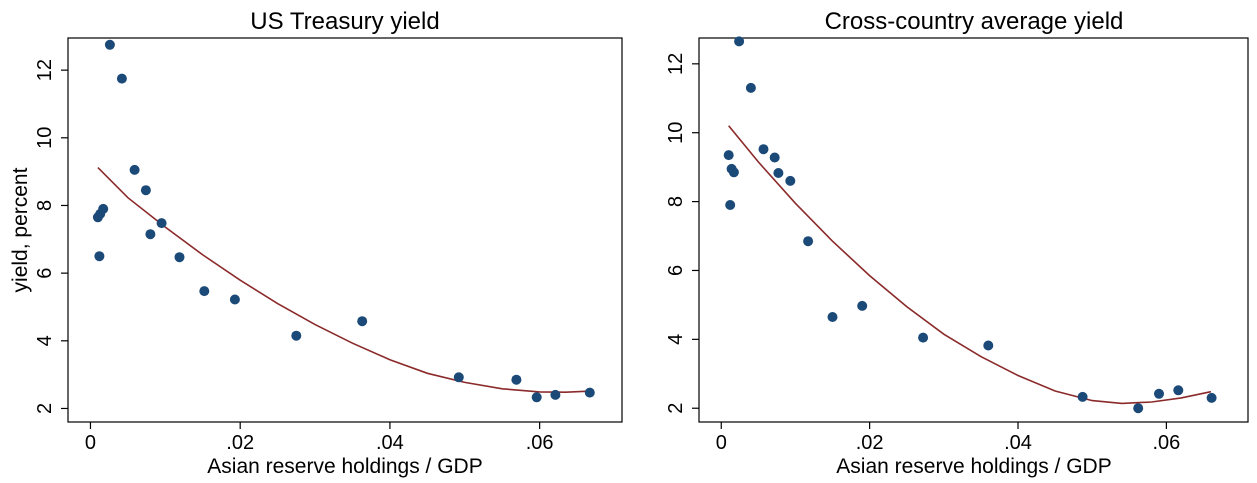 The image size is (1257, 483). What do you see at coordinates (974, 21) in the screenshot?
I see `chart-title: Cross-country average yield` at bounding box center [974, 21].